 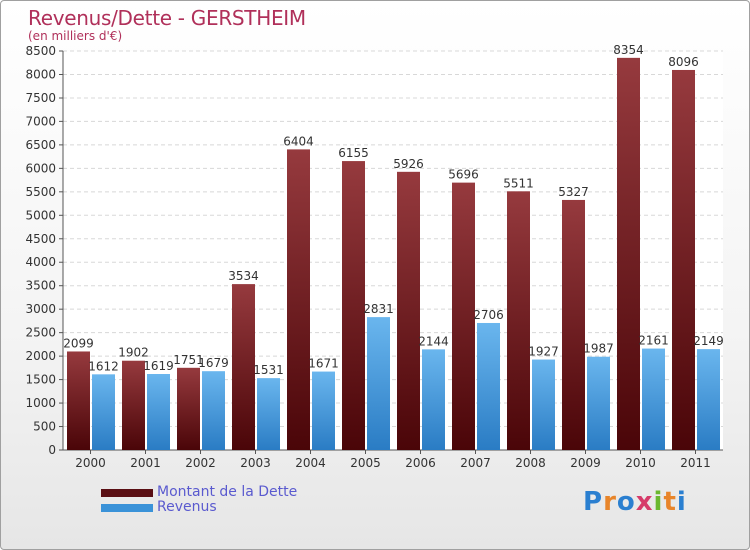 What do you see at coordinates (40, 239) in the screenshot?
I see `y-tick-label: 4500` at bounding box center [40, 239].